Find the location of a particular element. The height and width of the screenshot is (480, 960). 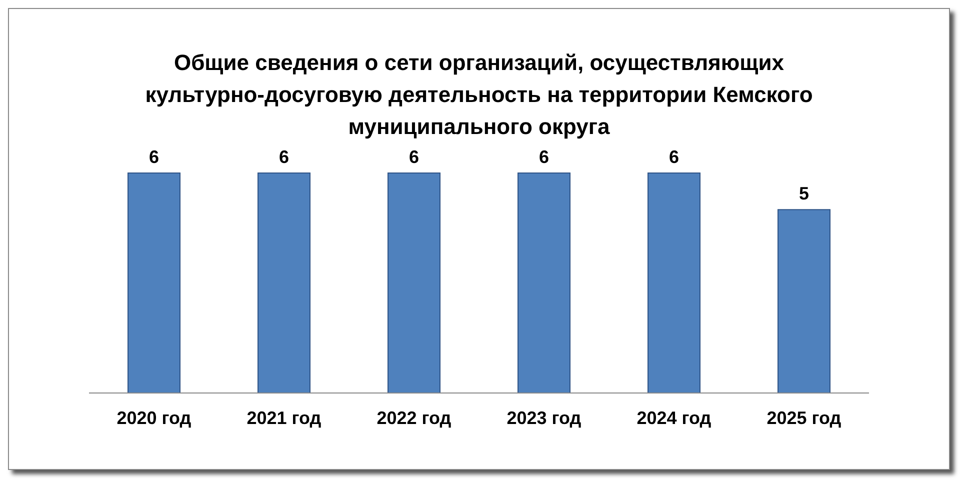

x-tick-label: 2020 год is located at coordinates (154, 418).